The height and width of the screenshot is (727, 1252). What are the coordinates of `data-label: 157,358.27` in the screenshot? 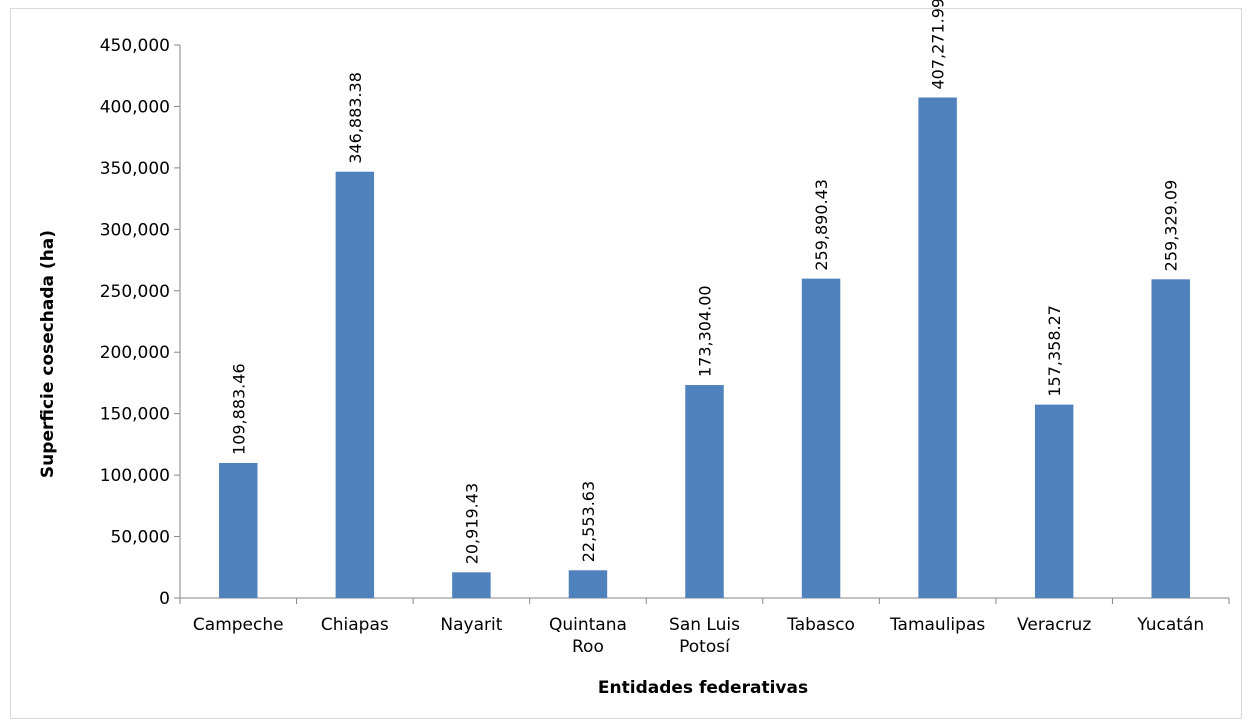 It's located at (1054, 351).